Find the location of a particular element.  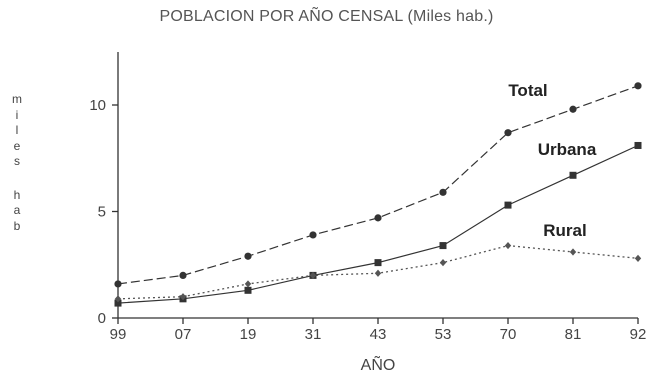

y-tick-label: 0 is located at coordinates (102, 318).